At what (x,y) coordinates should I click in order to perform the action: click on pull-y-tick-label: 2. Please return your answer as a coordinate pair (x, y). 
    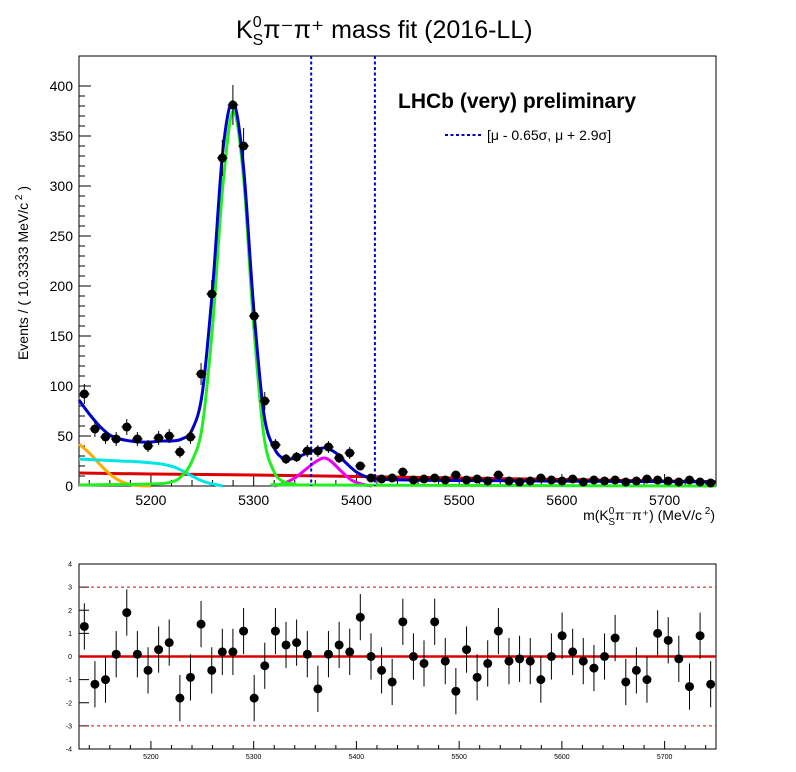
    Looking at the image, I should click on (70, 611).